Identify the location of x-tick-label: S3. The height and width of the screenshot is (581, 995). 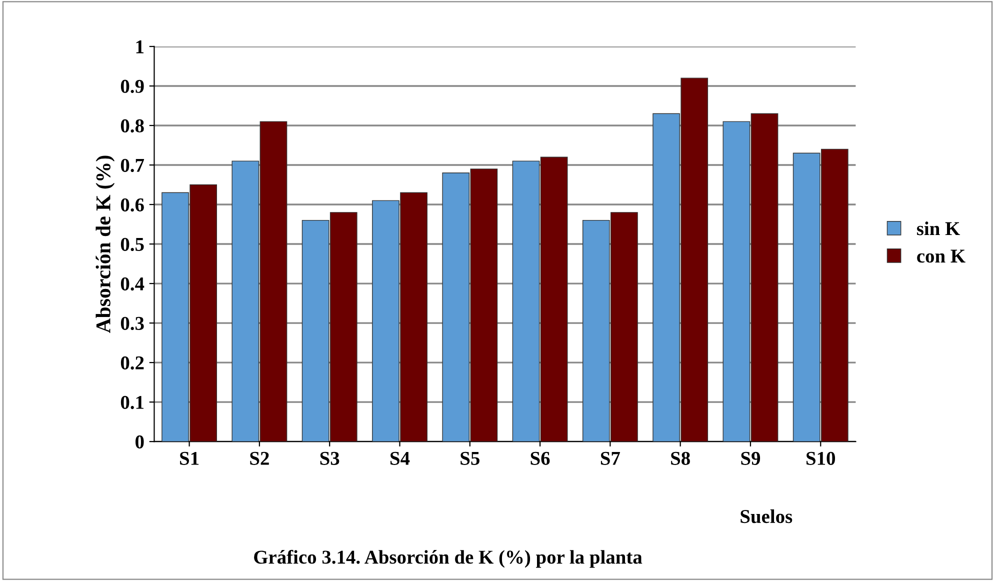
(330, 458).